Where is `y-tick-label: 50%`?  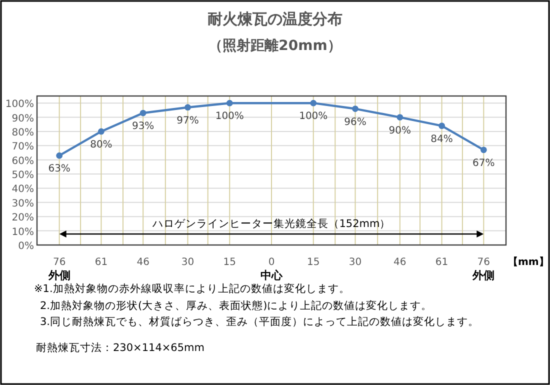
y-tick-label: 50% is located at coordinates (23, 176).